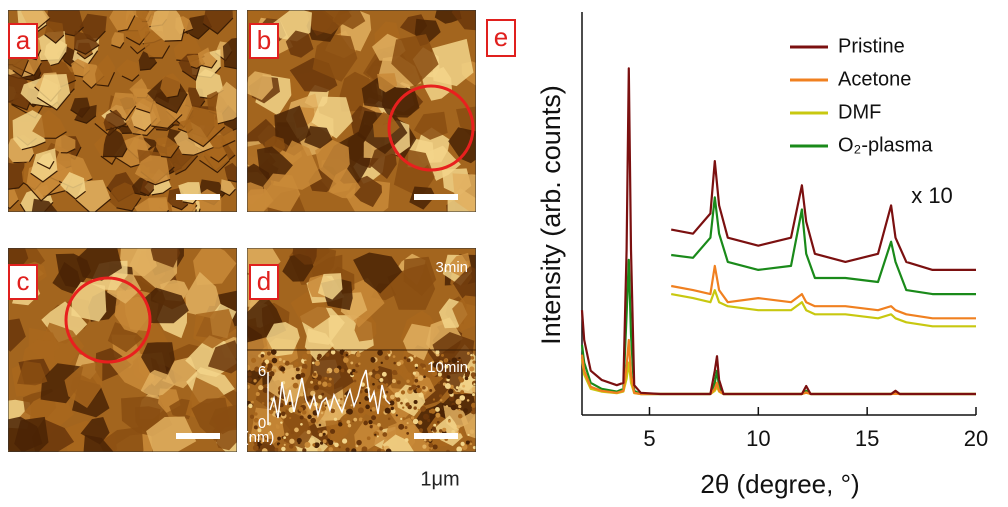  What do you see at coordinates (551, 215) in the screenshot?
I see `y-axis-label: Intensity (arb. counts)` at bounding box center [551, 215].